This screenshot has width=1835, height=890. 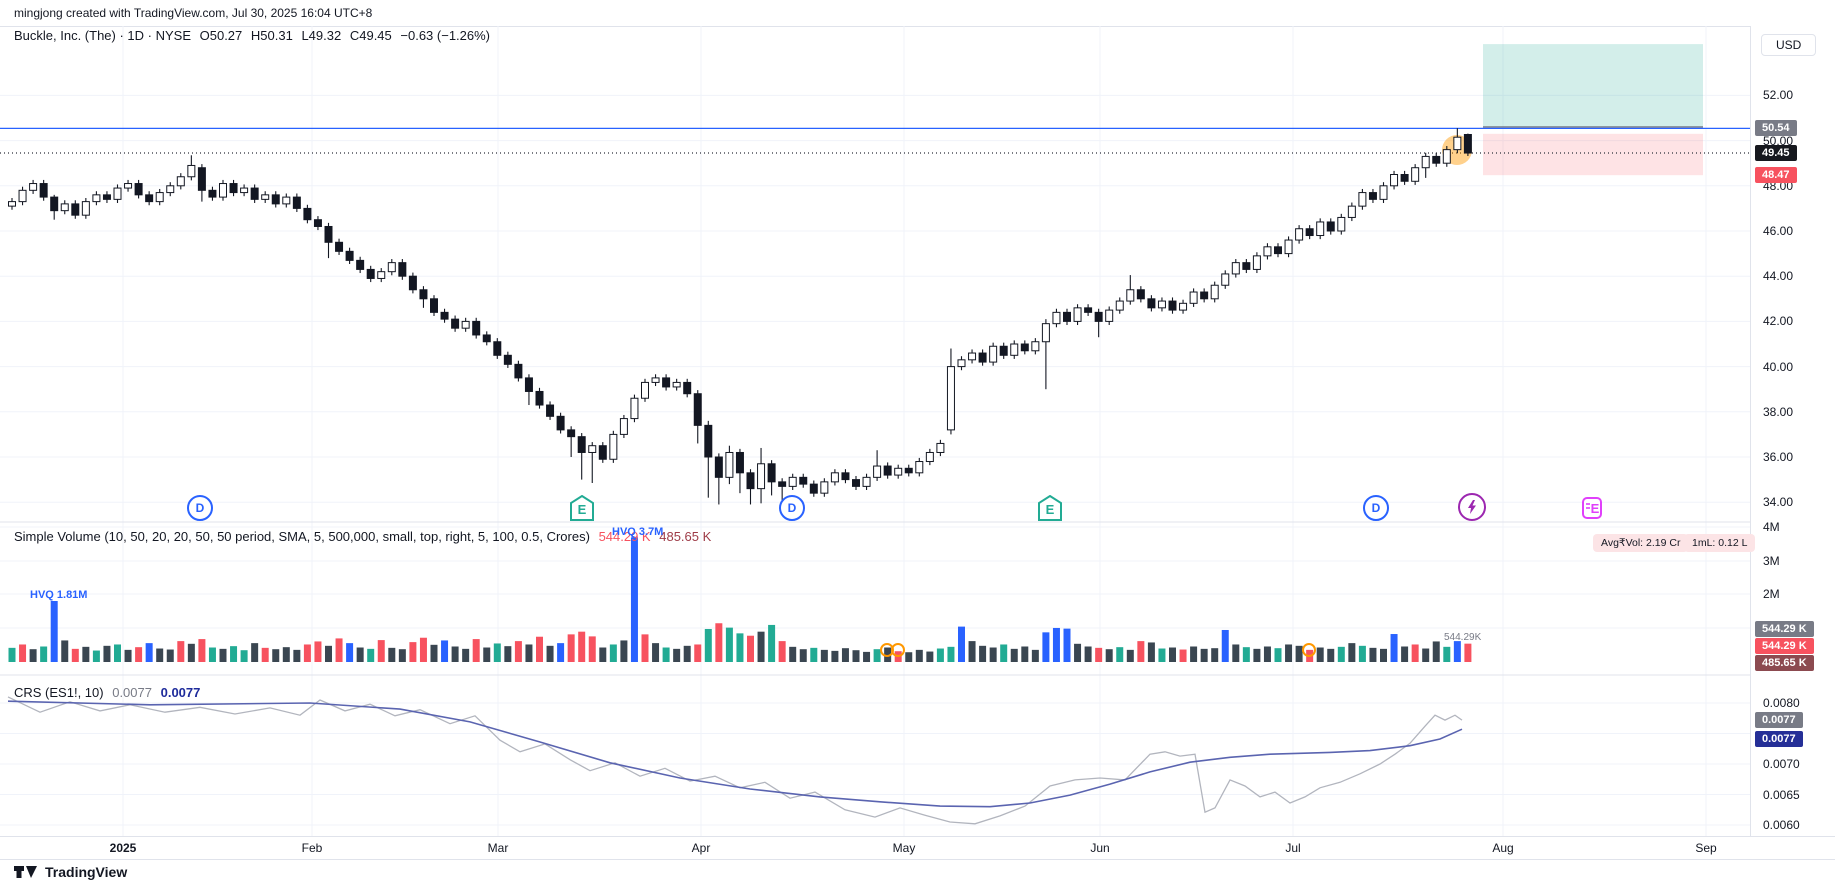 I want to click on hvq-label-1: HVQ 1.81M, so click(x=59, y=595).